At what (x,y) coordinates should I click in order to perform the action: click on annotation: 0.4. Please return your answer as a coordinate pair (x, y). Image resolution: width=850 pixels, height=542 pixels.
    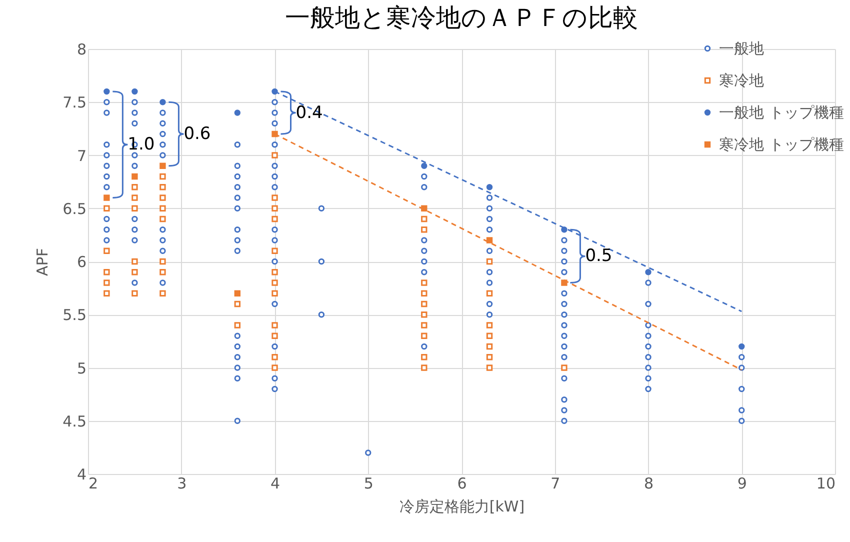
    Looking at the image, I should click on (309, 112).